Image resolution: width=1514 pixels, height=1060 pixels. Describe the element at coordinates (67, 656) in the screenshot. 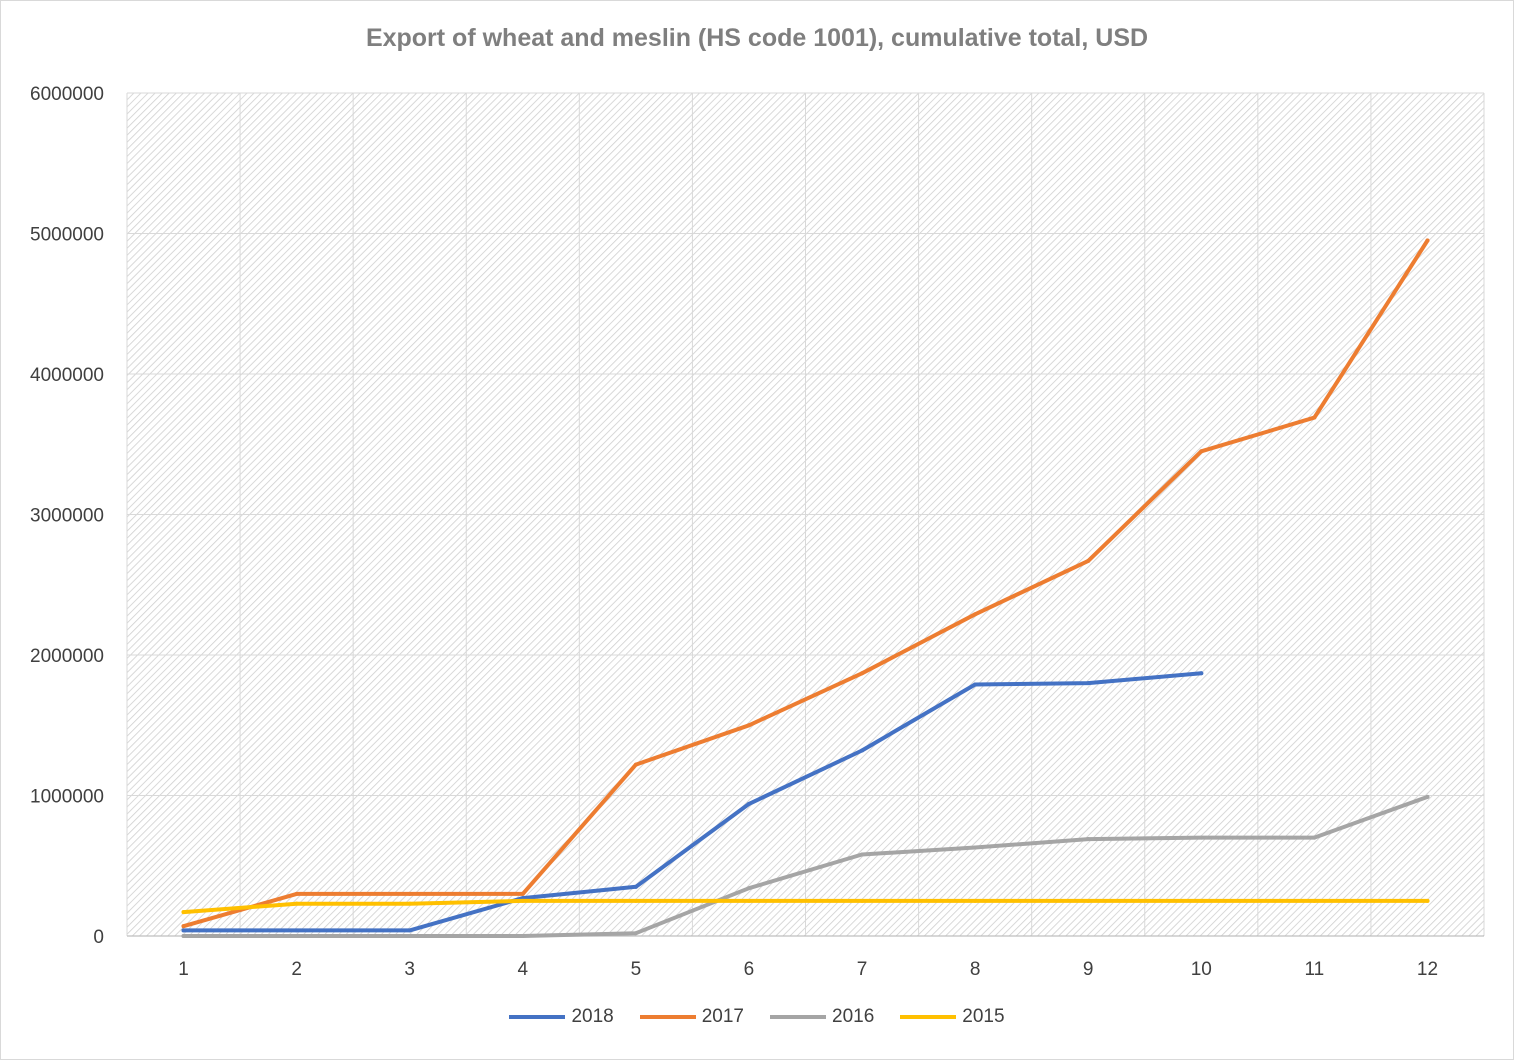

I see `y-tick-label: 2000000` at that location.